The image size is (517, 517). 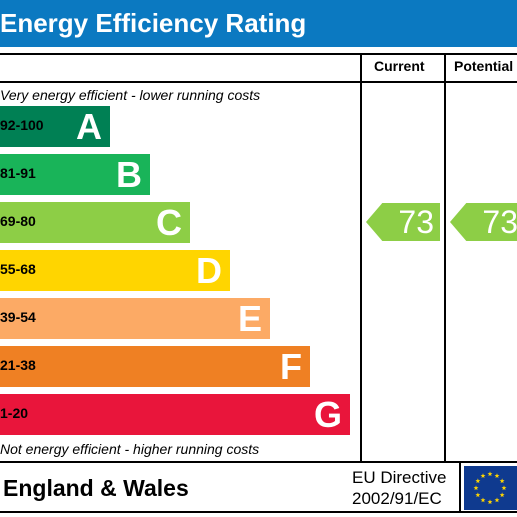 What do you see at coordinates (169, 222) in the screenshot?
I see `band-letter: C` at bounding box center [169, 222].